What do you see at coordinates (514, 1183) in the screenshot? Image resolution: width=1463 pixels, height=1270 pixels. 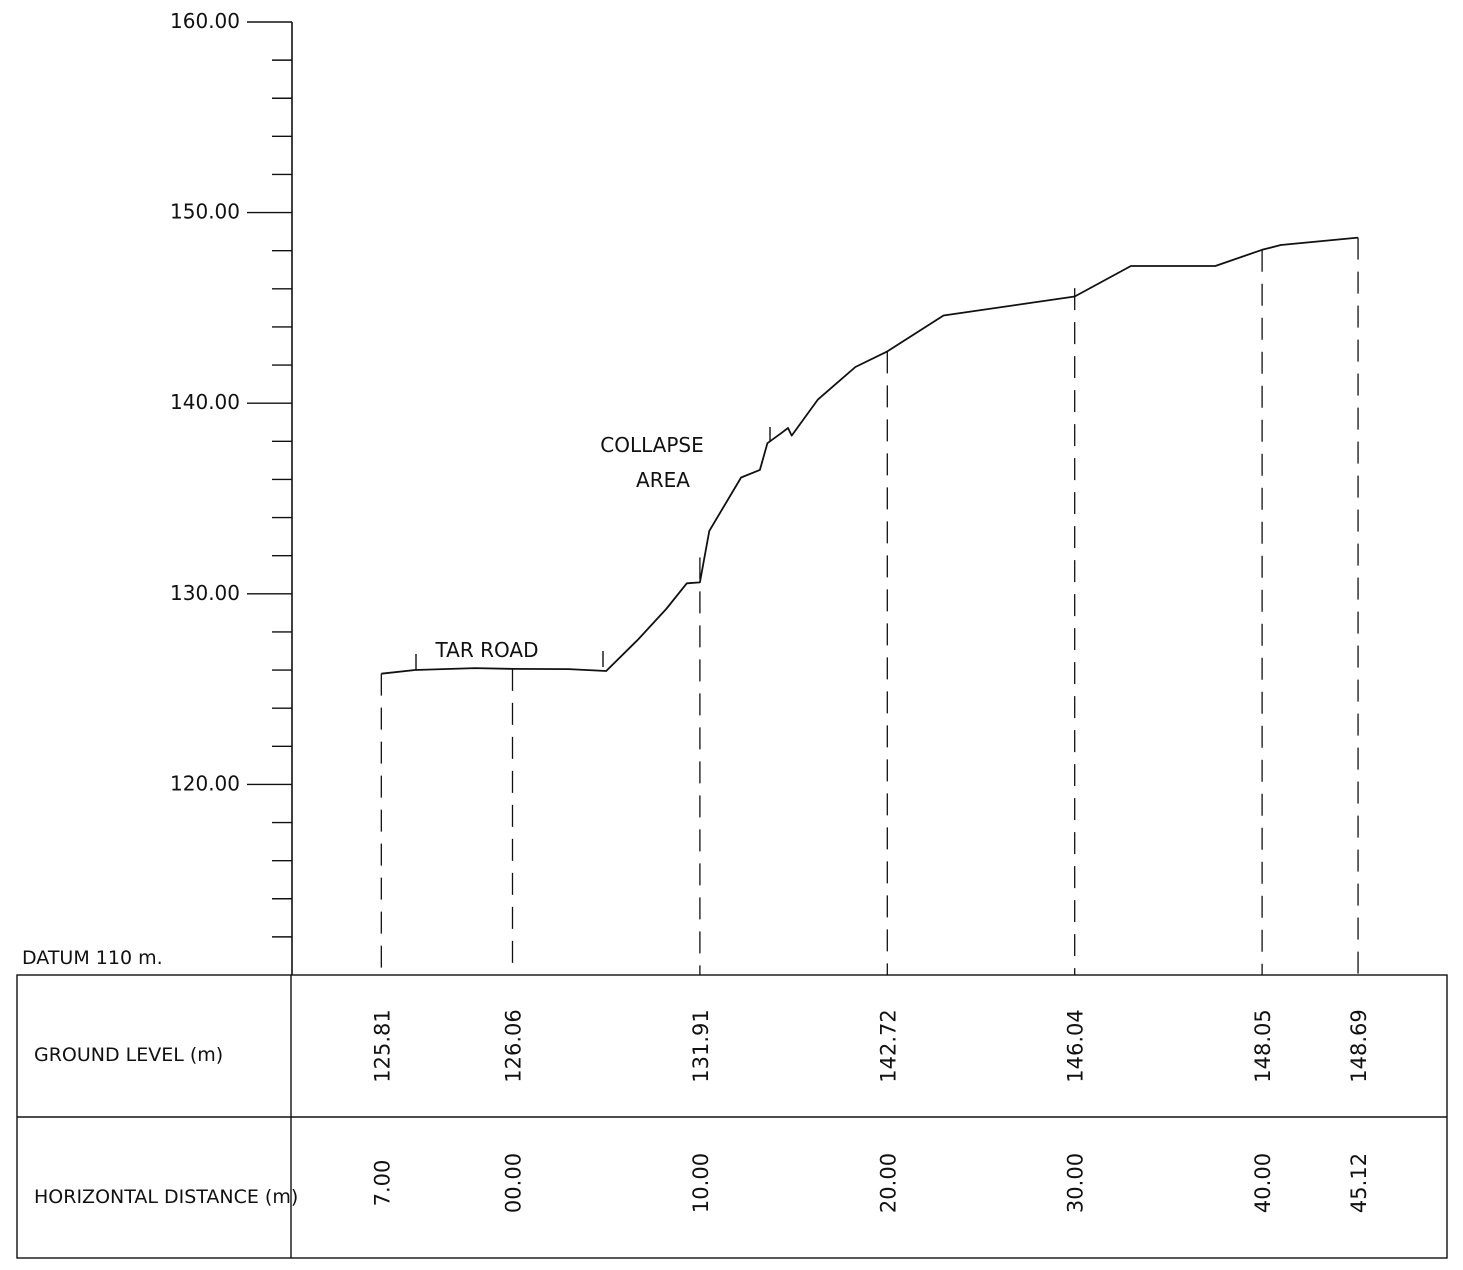 I see `horizontal-distance-value: 00.00` at bounding box center [514, 1183].